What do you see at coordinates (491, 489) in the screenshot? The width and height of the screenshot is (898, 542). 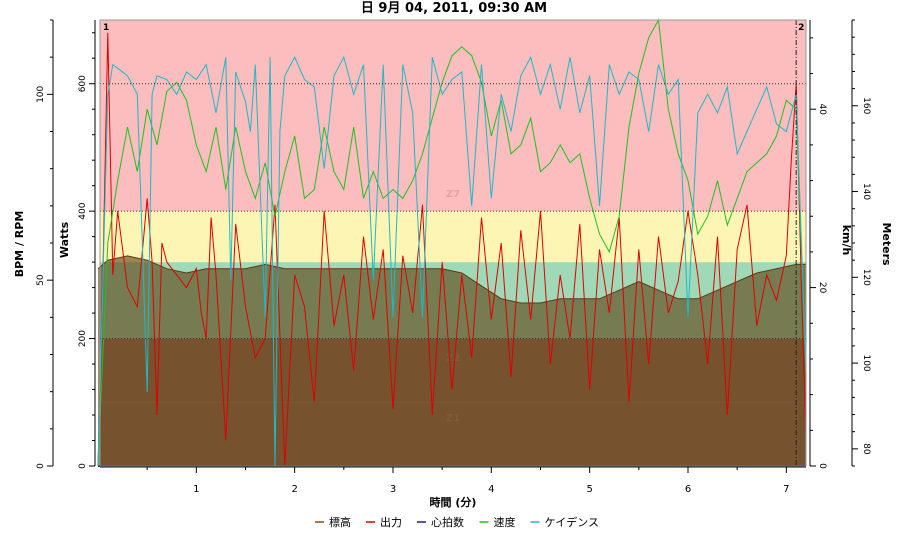 I see `x-tick-label: 4` at bounding box center [491, 489].